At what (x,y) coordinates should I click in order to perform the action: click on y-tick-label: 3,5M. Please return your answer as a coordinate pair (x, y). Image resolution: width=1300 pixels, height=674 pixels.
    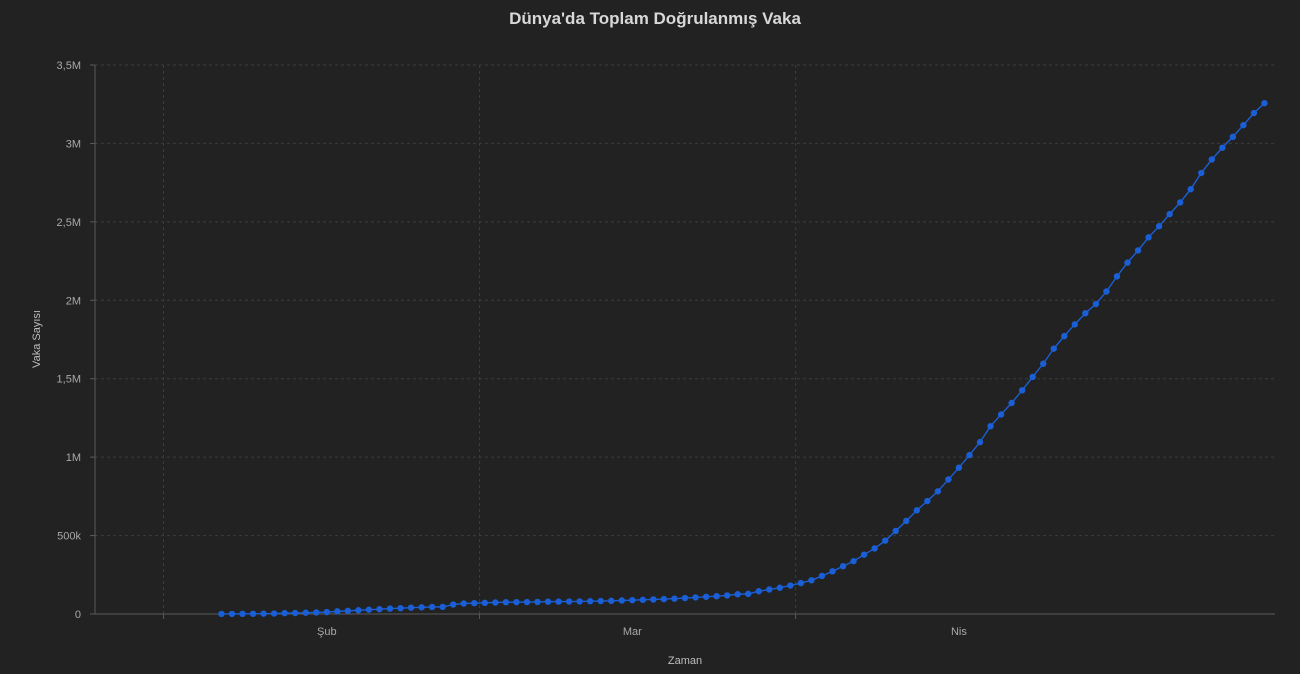
    Looking at the image, I should click on (69, 66).